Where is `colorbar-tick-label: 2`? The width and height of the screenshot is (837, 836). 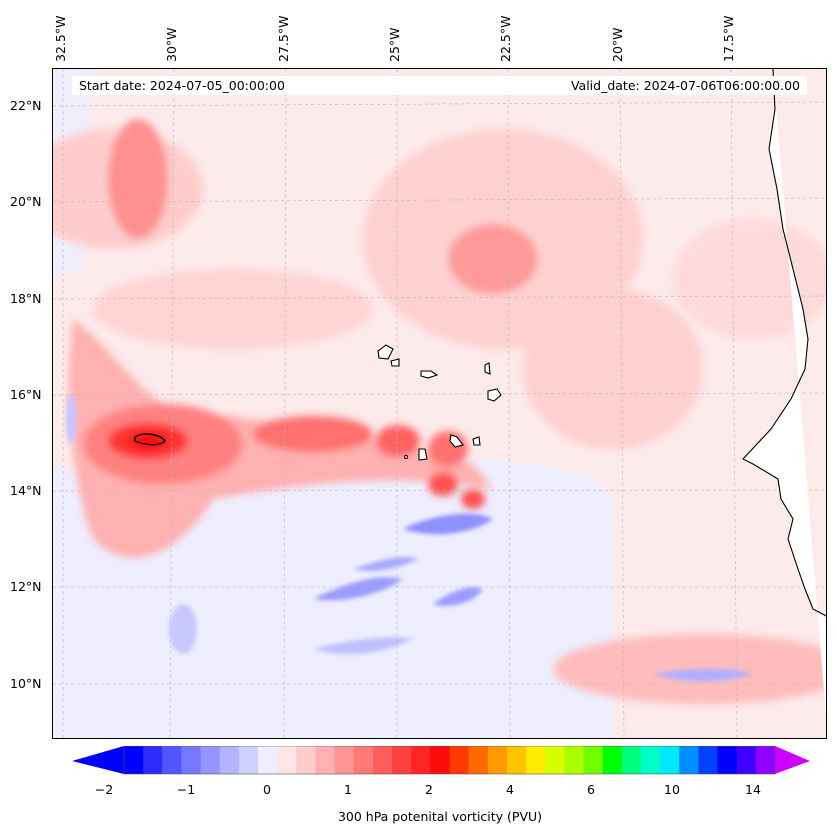
colorbar-tick-label: 2 is located at coordinates (429, 789).